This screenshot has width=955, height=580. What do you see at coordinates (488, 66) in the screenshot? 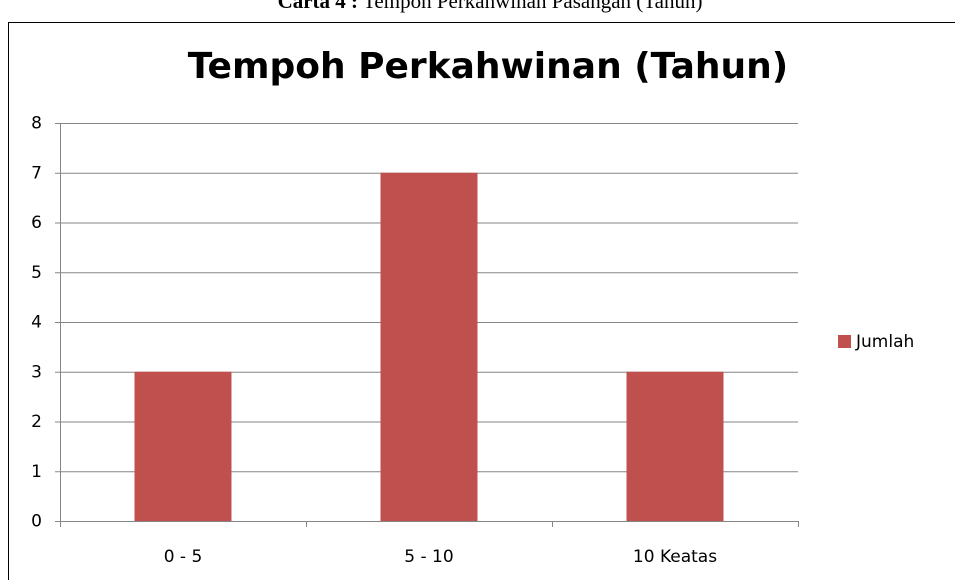
I see `chart-title: Tempoh Perkahwinan (Tahun)` at bounding box center [488, 66].